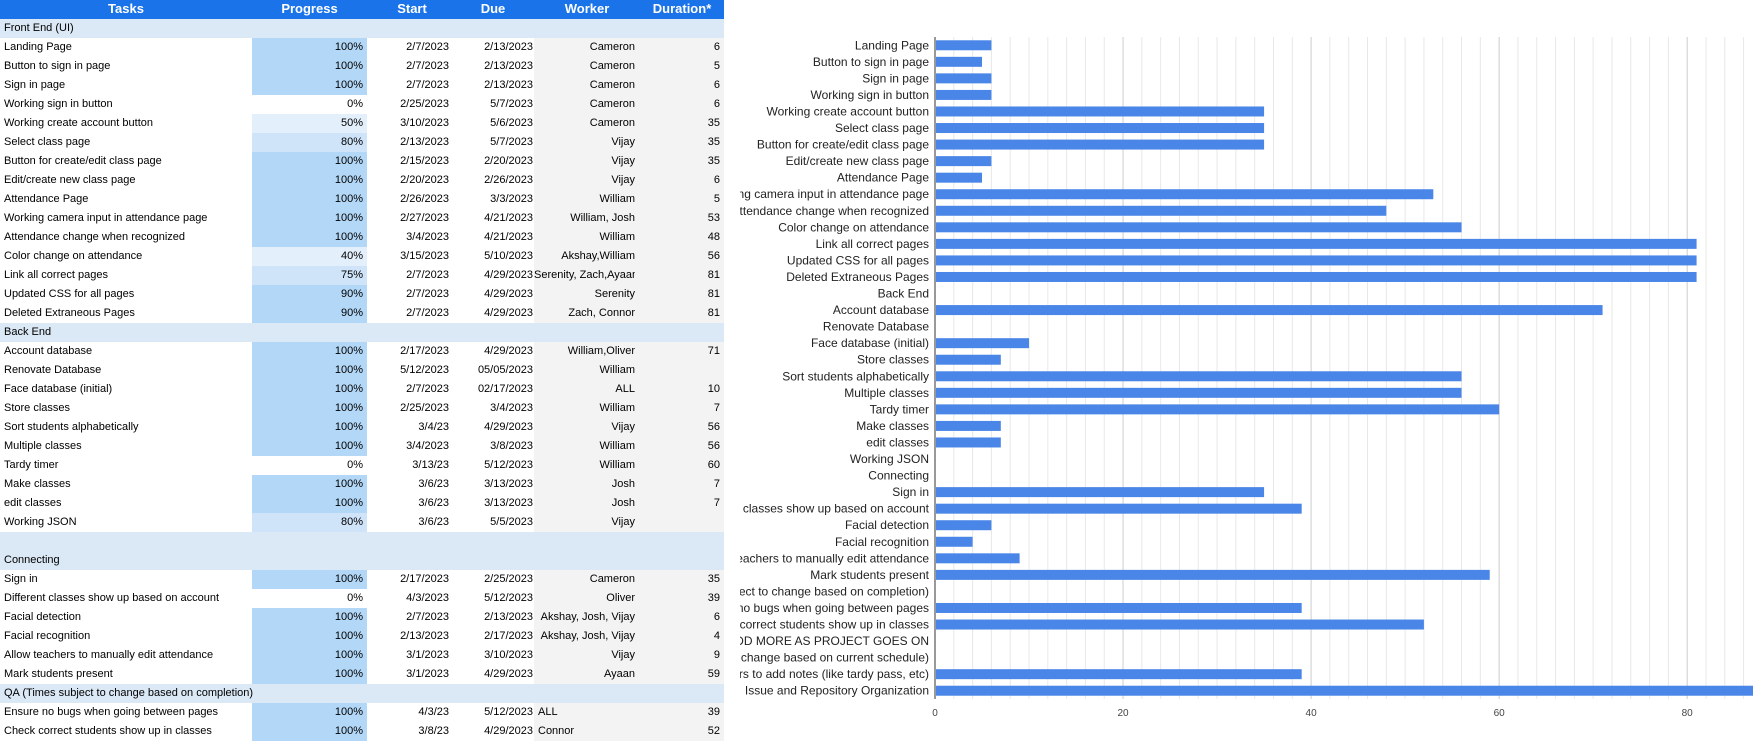 The height and width of the screenshot is (745, 1753). Describe the element at coordinates (410, 408) in the screenshot. I see `start-date-cell: 2/25/2023` at that location.